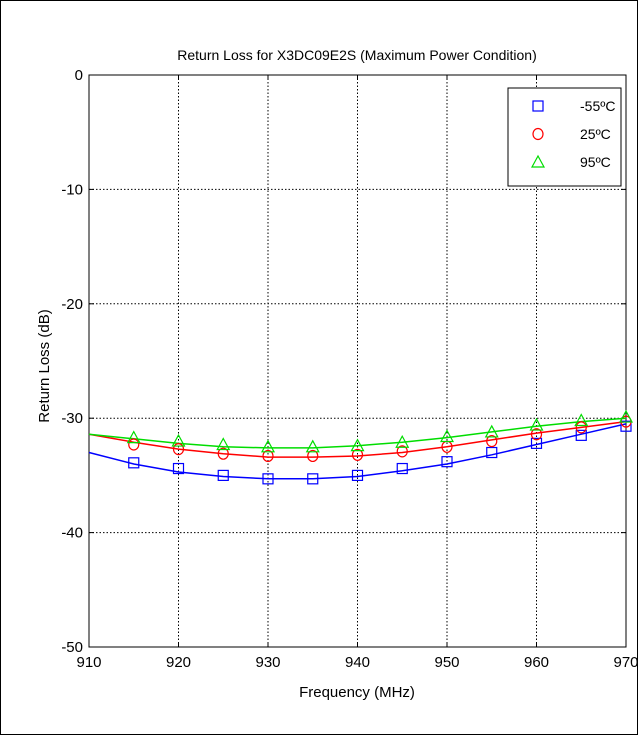 The height and width of the screenshot is (735, 638). What do you see at coordinates (72, 189) in the screenshot?
I see `y-tick-label: -10` at bounding box center [72, 189].